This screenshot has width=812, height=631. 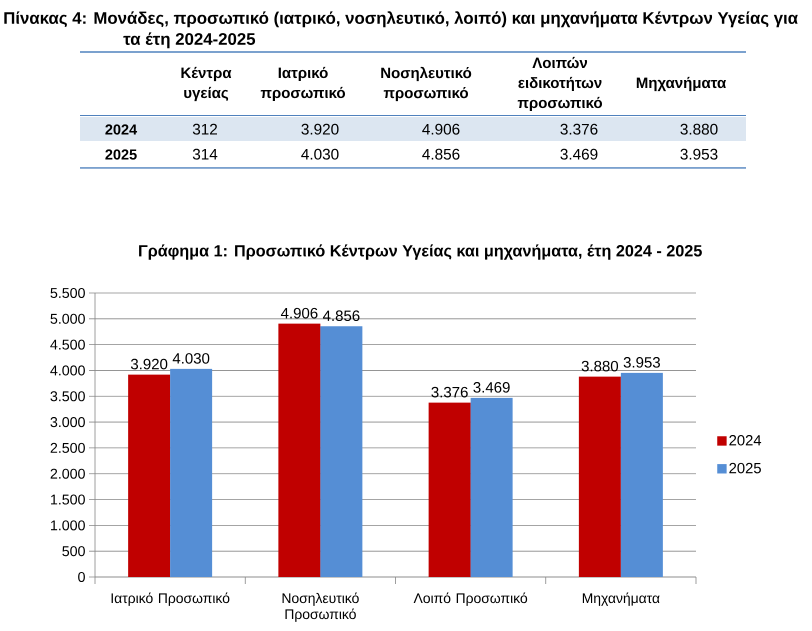 What do you see at coordinates (303, 84) in the screenshot?
I see `category-label: Ιατρικό προσωπικό` at bounding box center [303, 84].